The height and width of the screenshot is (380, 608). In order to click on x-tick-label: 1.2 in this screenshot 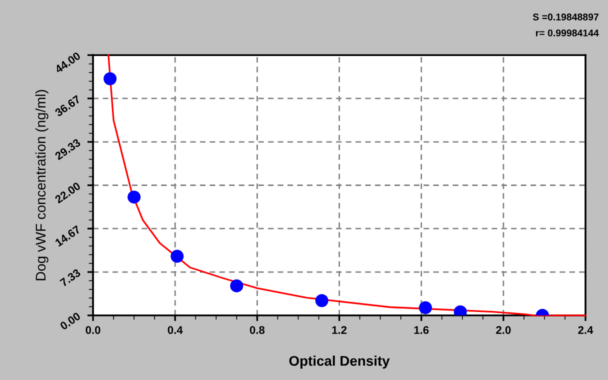, I will do `click(339, 330)`.